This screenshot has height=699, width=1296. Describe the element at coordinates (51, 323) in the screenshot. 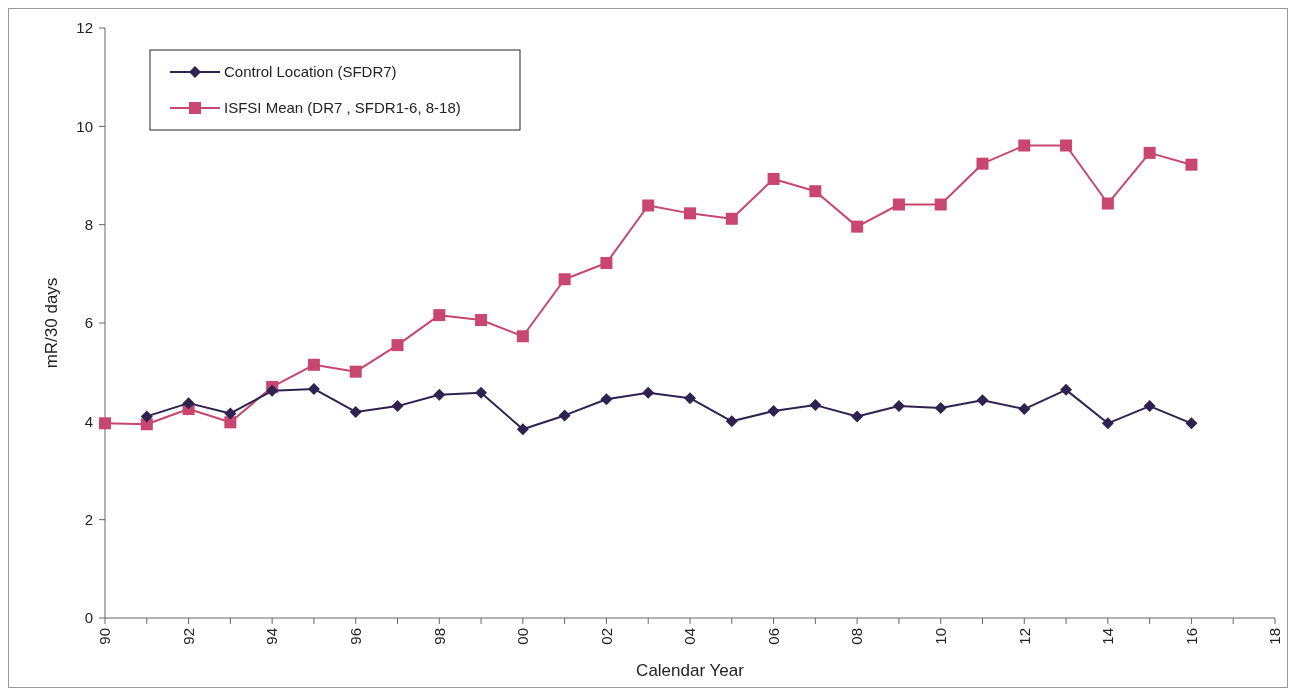

I see `y-axis-title: mR/30 days` at that location.